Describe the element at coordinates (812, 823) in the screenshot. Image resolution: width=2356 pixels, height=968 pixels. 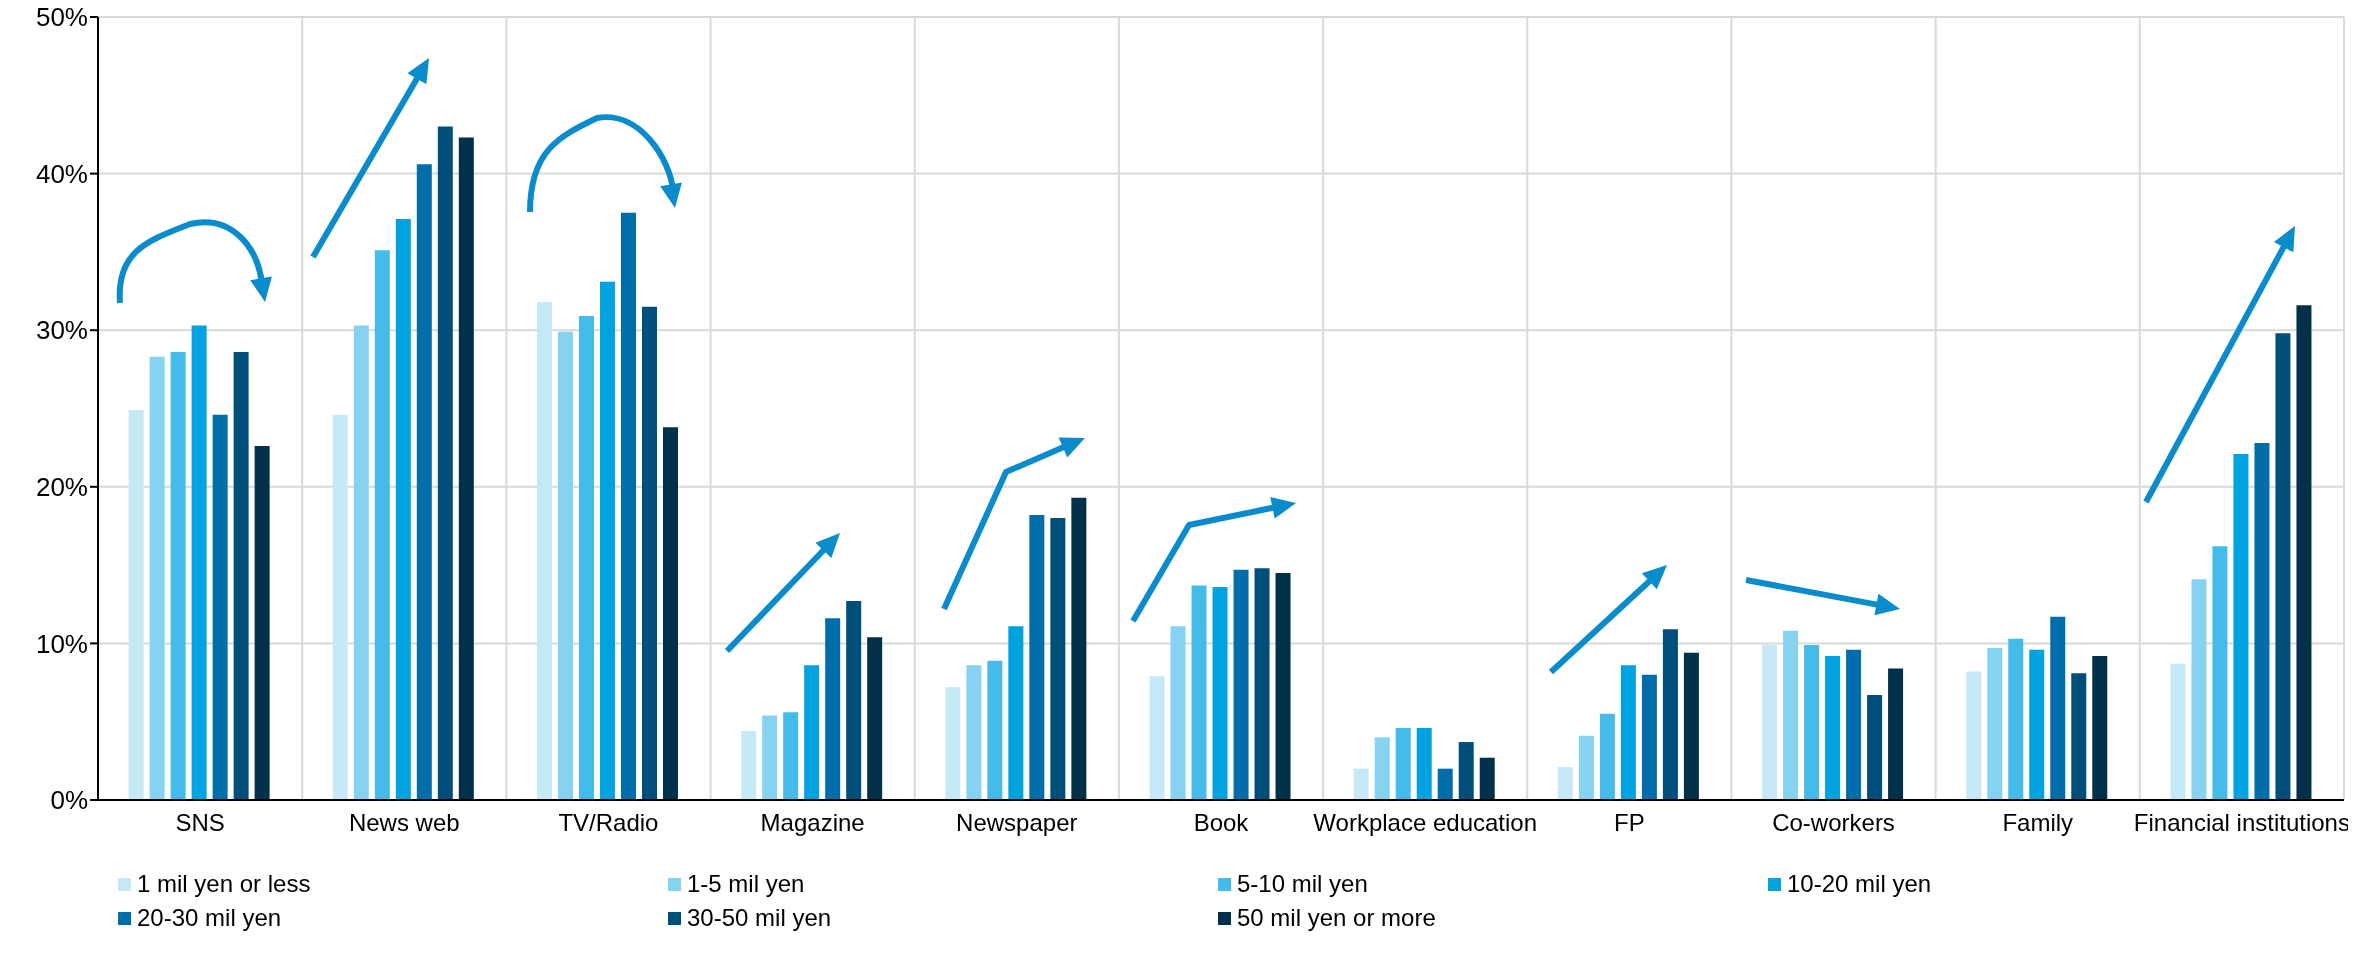
I see `x-tick-label: Magazine` at that location.